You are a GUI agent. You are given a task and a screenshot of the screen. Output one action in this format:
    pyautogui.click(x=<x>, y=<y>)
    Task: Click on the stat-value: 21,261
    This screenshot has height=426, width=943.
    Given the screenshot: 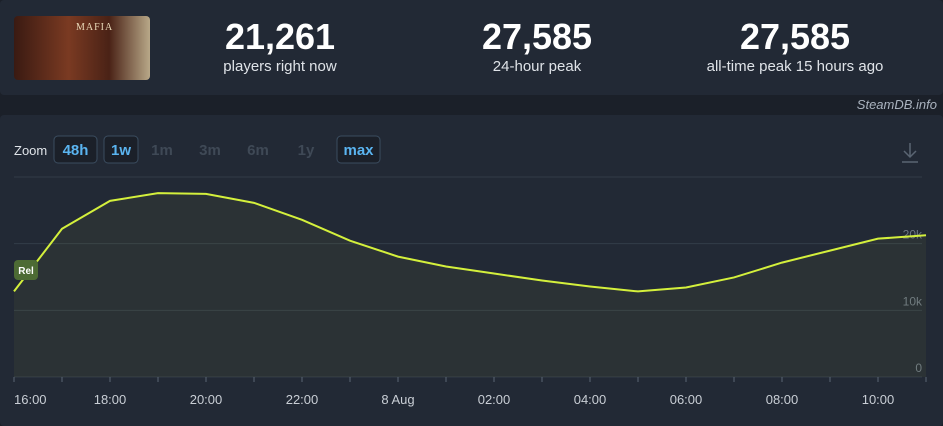 What is the action you would take?
    pyautogui.click(x=280, y=36)
    